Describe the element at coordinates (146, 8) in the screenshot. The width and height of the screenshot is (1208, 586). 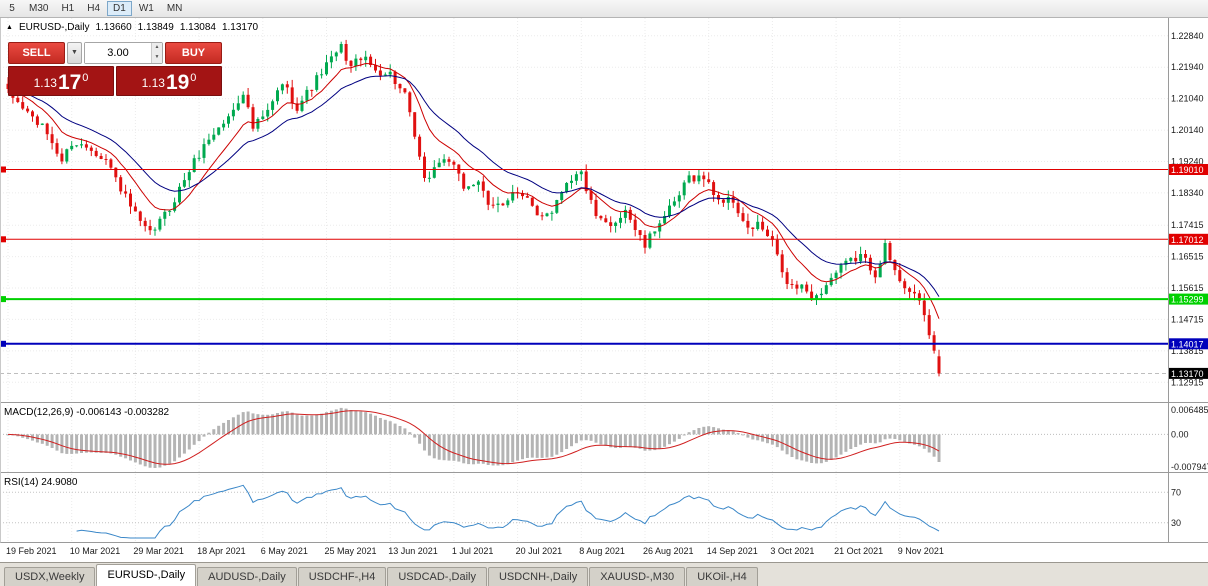
I see `timeframe-button-w1: W1` at that location.